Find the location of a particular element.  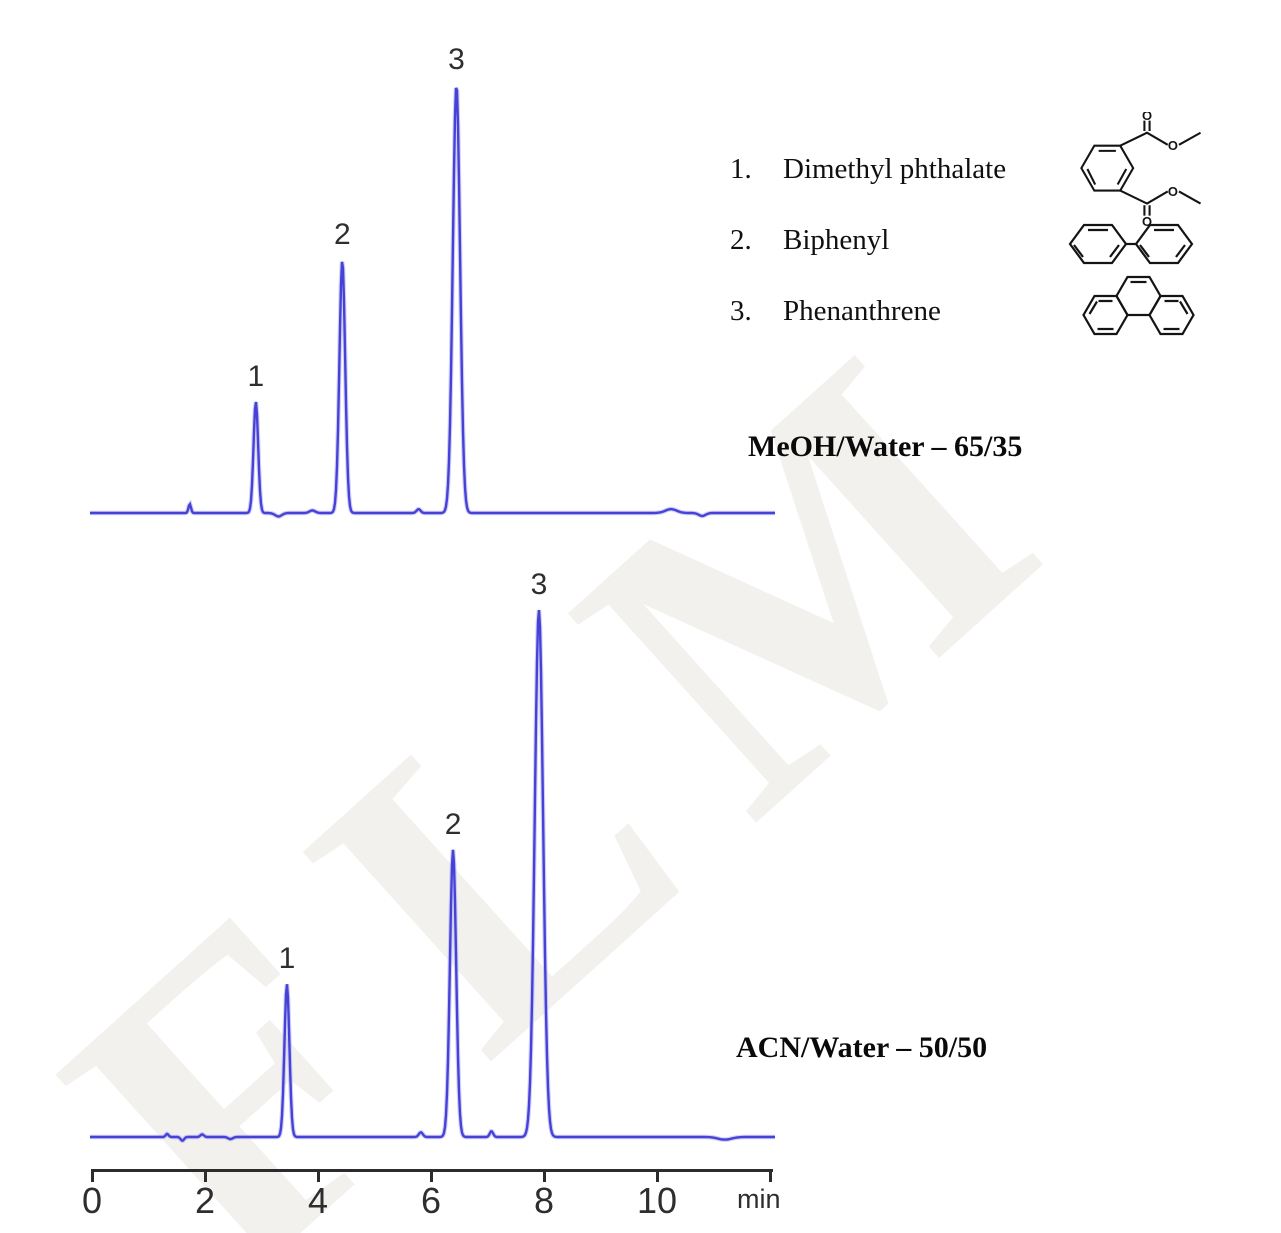

solvent-label-meoh-water: MeOH/Water – 65/35 is located at coordinates (885, 446).